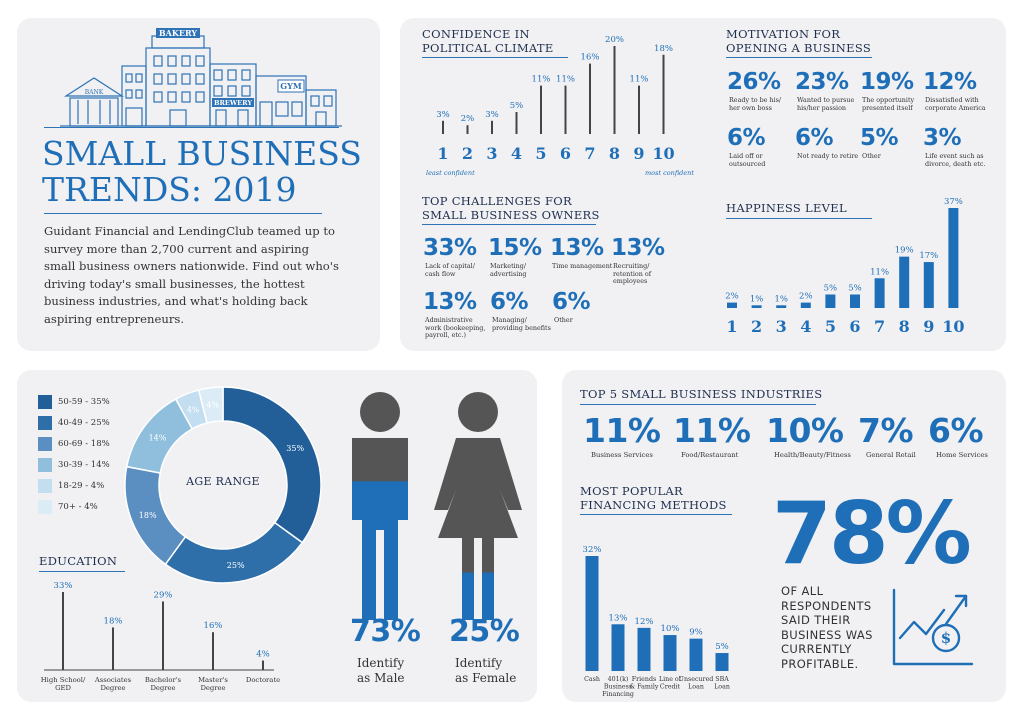  What do you see at coordinates (953, 202) in the screenshot?
I see `happiness-value-label: 37%` at bounding box center [953, 202].